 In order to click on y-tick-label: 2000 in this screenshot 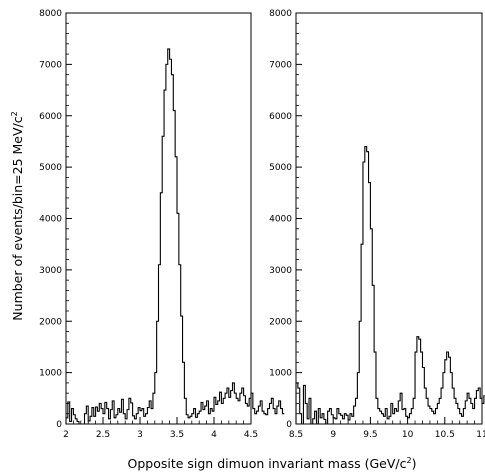, I will do `click(50, 322)`.